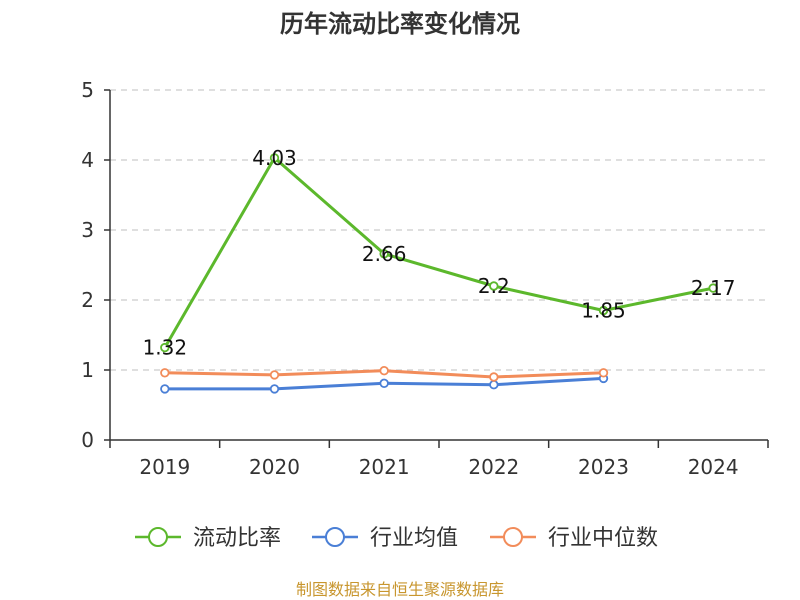 The width and height of the screenshot is (800, 600). I want to click on y-tick-label: 5, so click(87, 90).